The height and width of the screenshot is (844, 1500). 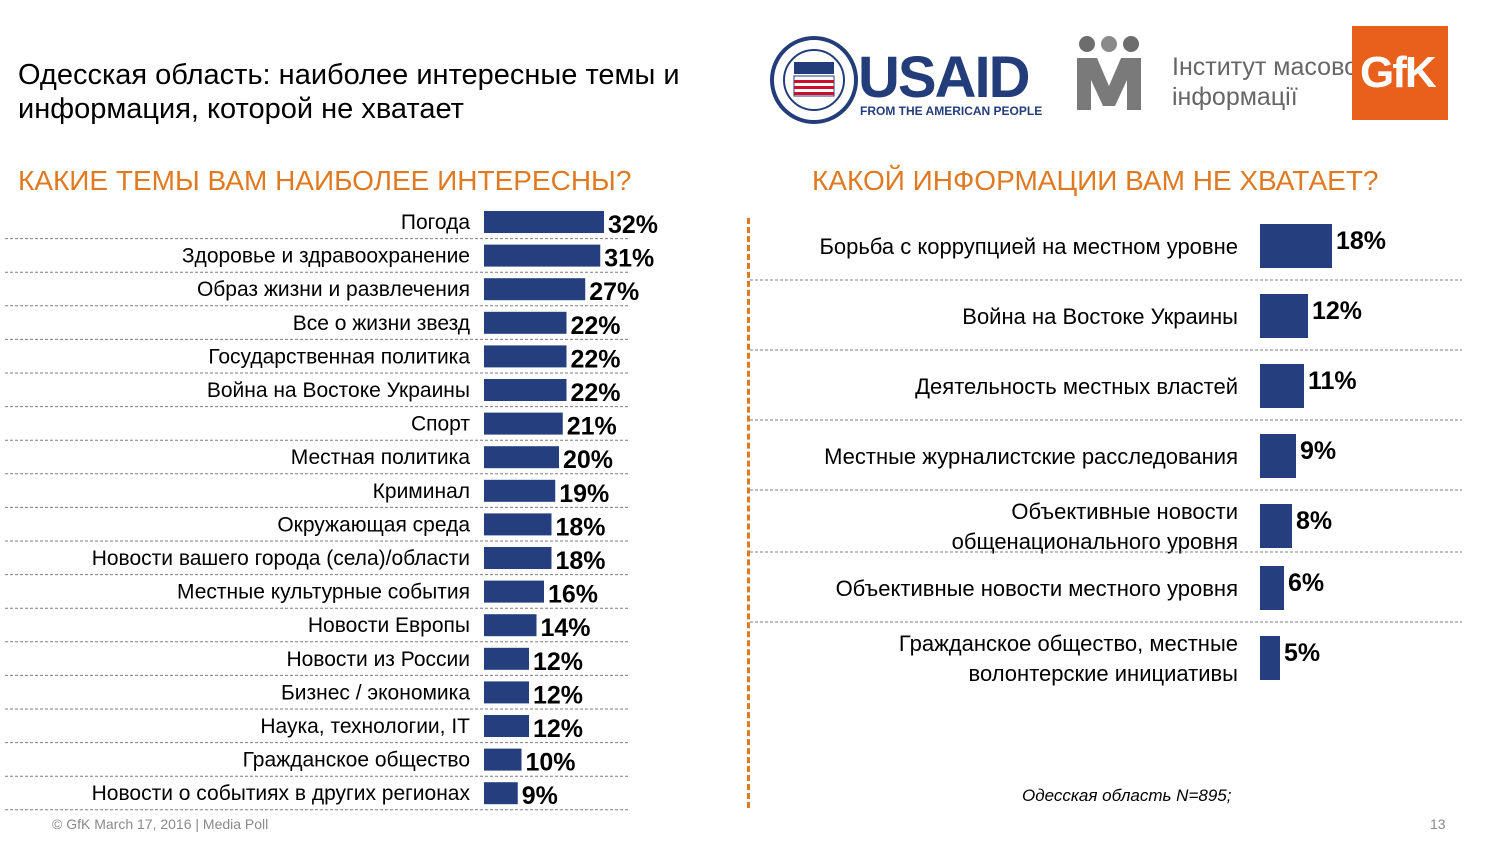 I want to click on category-label: Местные журналистские расследования, so click(x=1031, y=456).